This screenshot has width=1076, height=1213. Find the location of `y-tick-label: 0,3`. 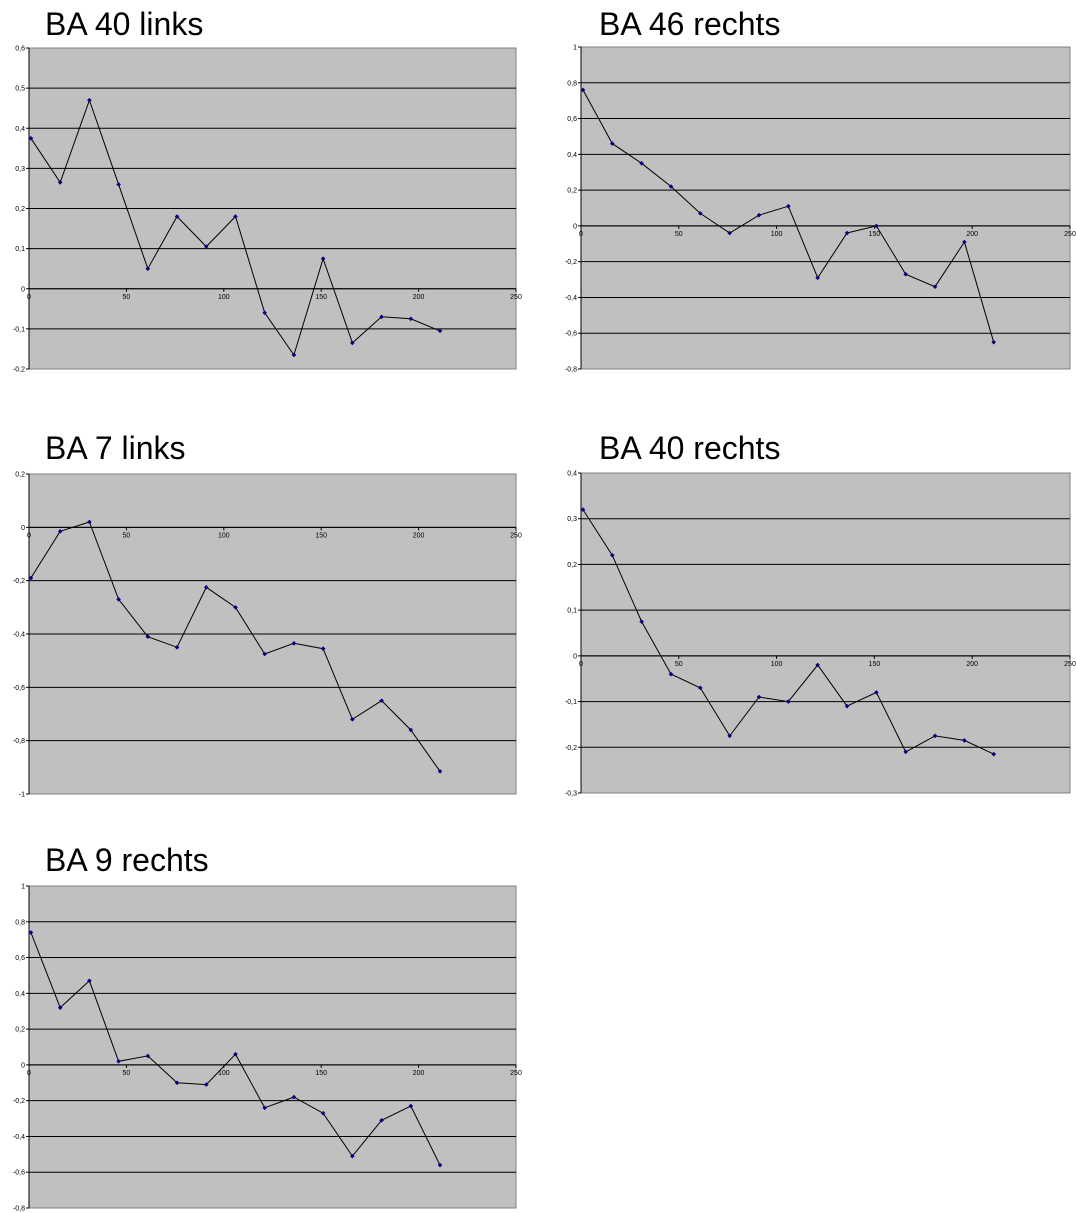

y-tick-label: 0,3 is located at coordinates (20, 169).